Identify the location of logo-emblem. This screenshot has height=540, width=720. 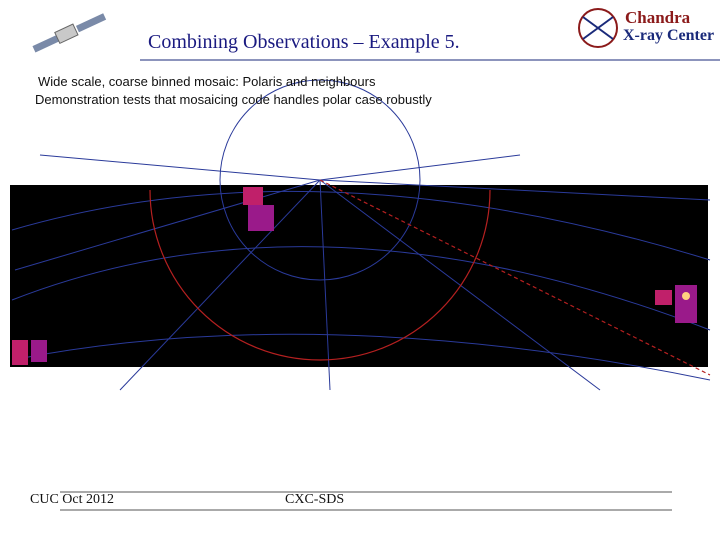
(598, 28).